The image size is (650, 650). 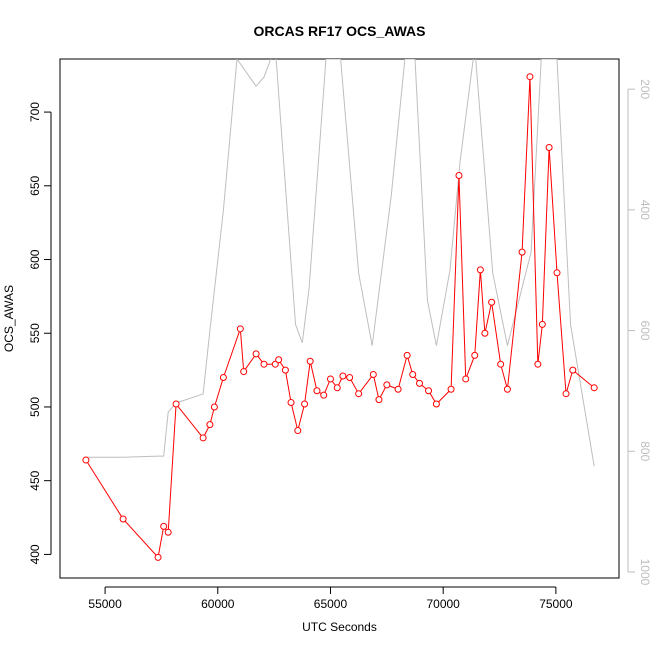 I want to click on y-tick-label: 600, so click(x=35, y=259).